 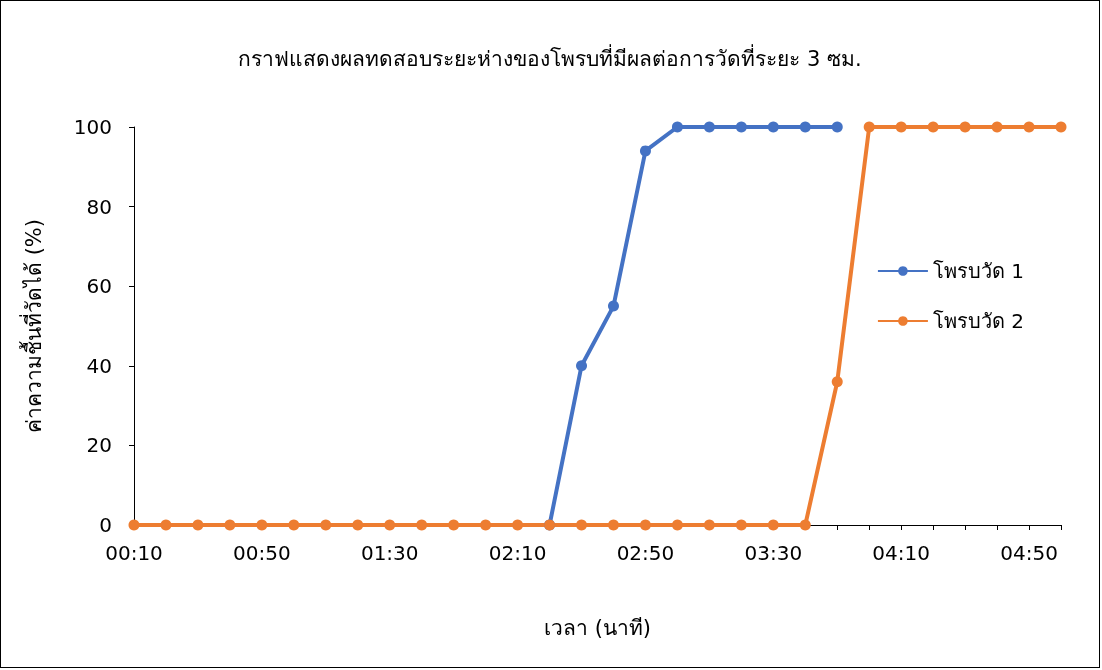 What do you see at coordinates (901, 553) in the screenshot?
I see `x-tick-label: 04:10` at bounding box center [901, 553].